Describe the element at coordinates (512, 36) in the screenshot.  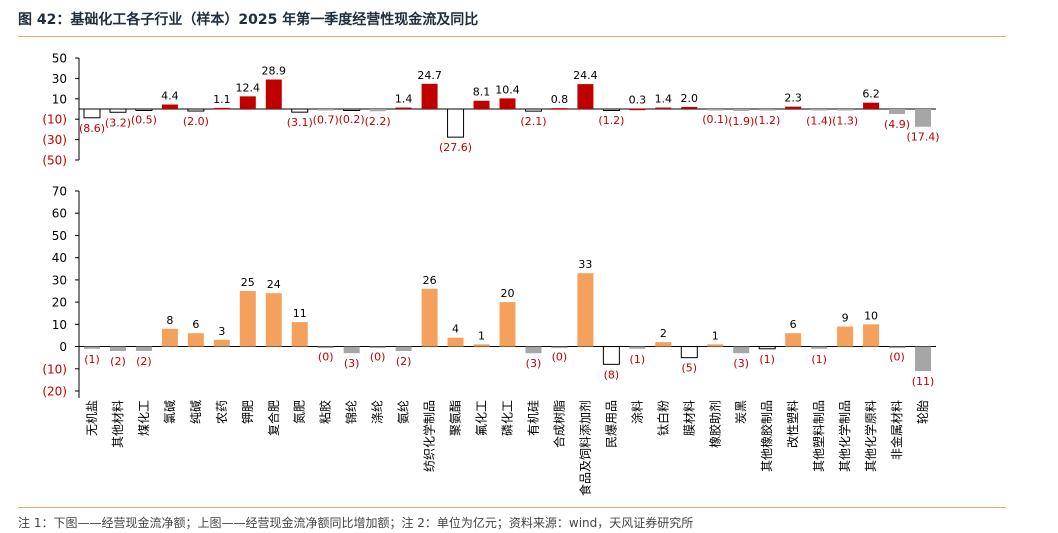
I see `title-divider` at that location.